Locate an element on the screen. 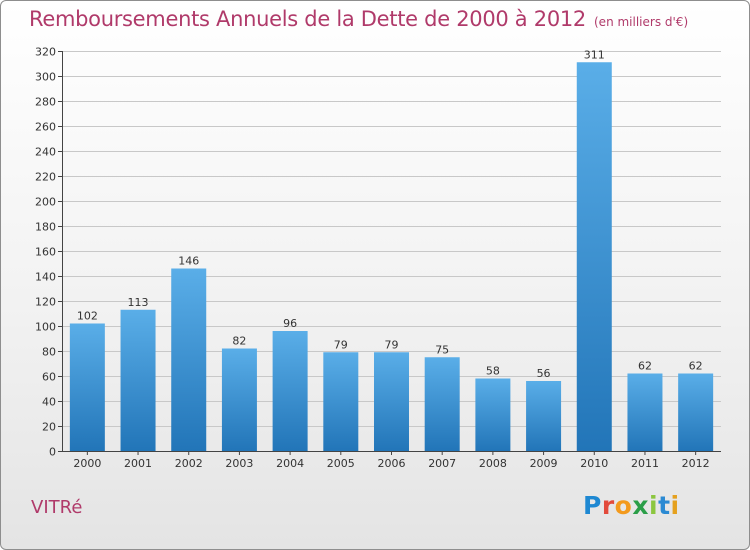  y-tick-label: 100 is located at coordinates (45, 327).